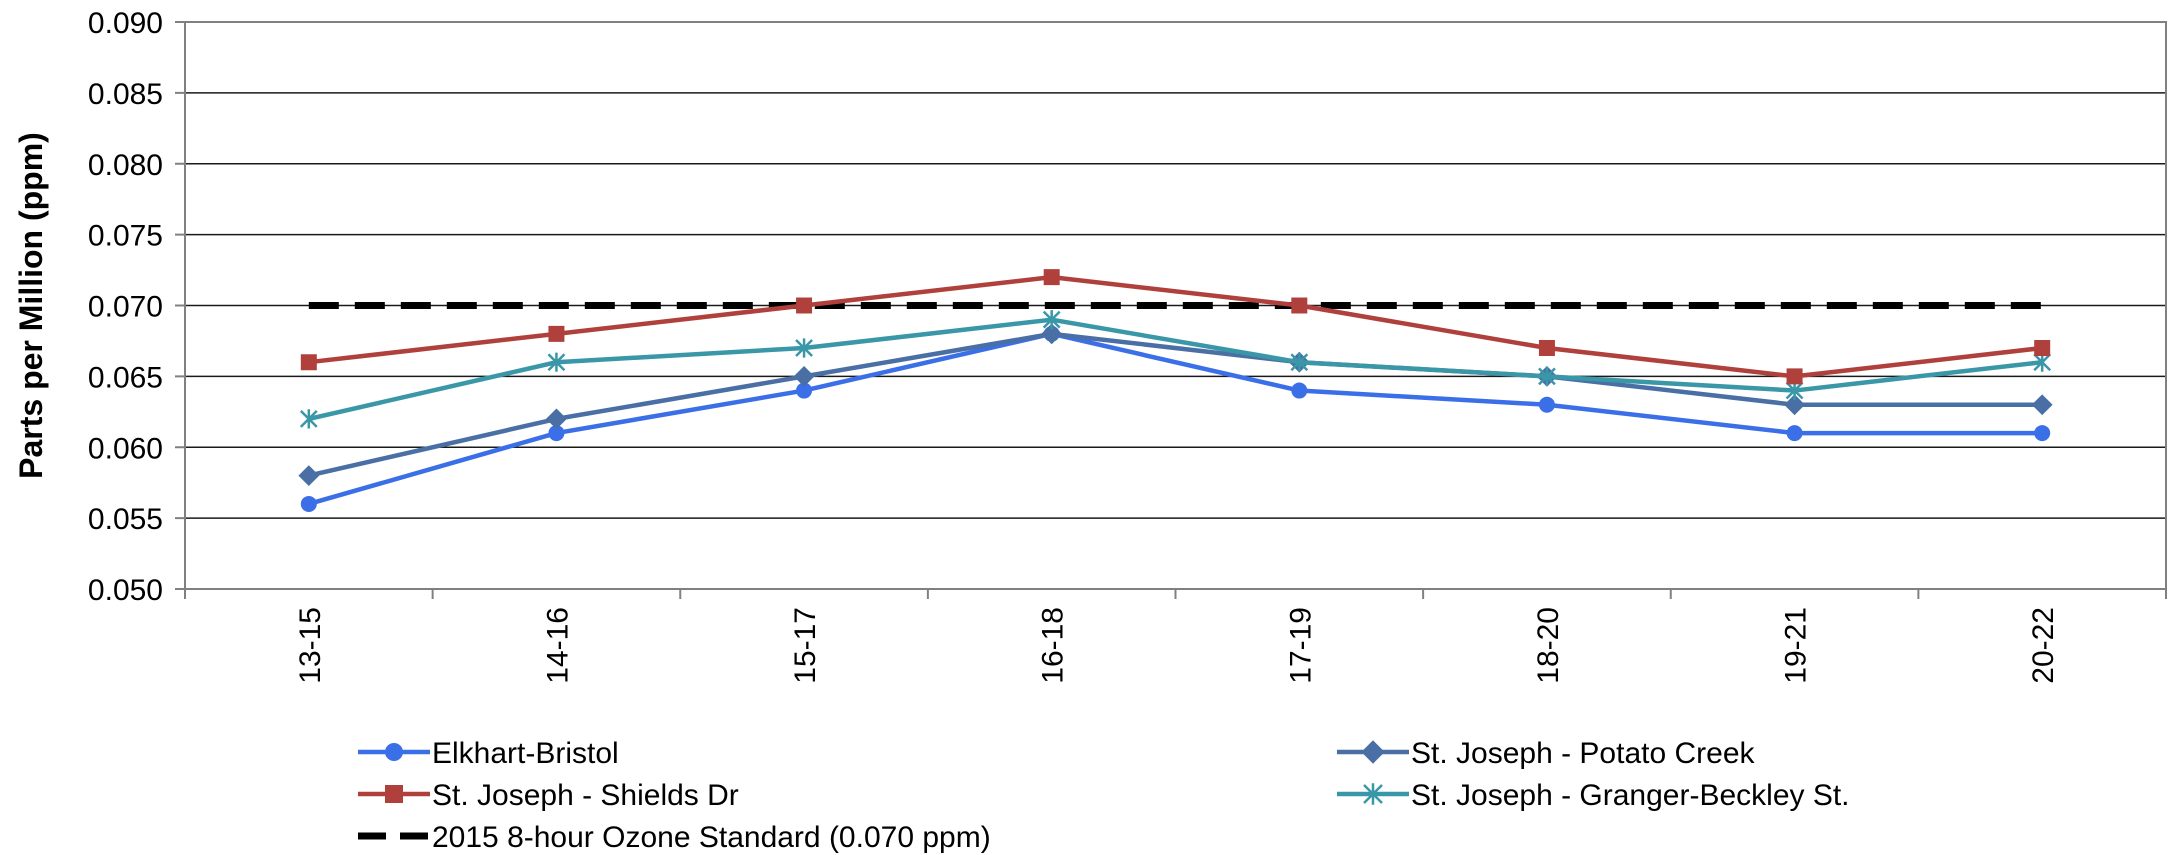 The height and width of the screenshot is (855, 2169). Describe the element at coordinates (805, 645) in the screenshot. I see `x-tick-label: 15-17` at that location.